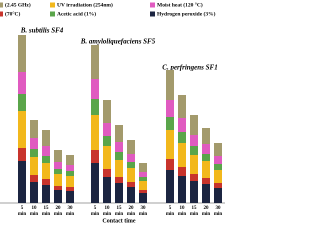 The image size is (320, 240). Describe the element at coordinates (42, 31) in the screenshot. I see `panel-title: B. subtilis SF4` at that location.